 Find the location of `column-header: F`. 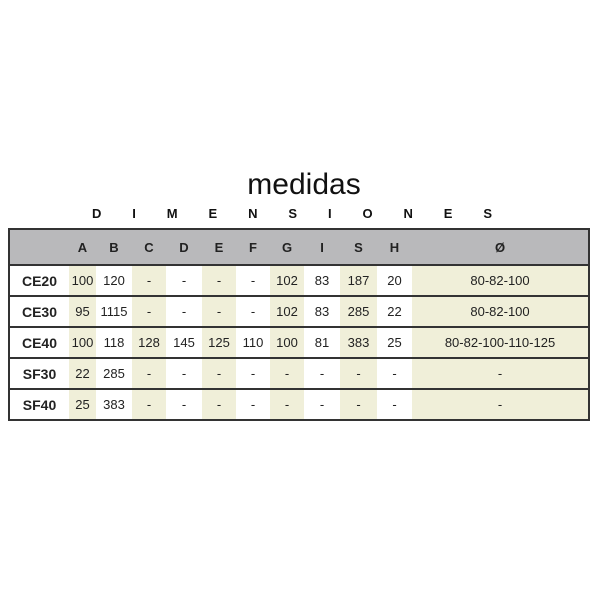

column-header: F is located at coordinates (253, 247).